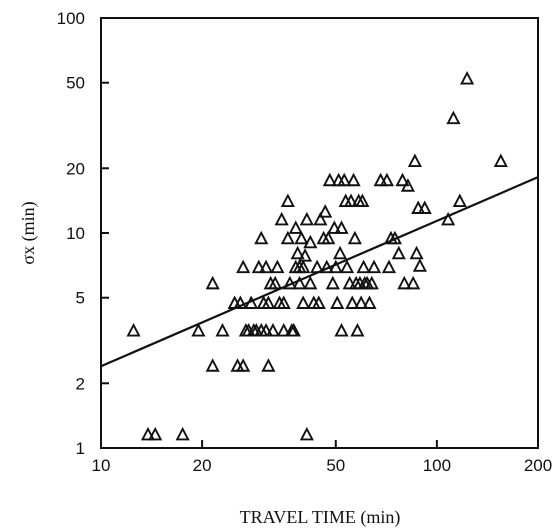 The image size is (555, 529). What do you see at coordinates (71, 18) in the screenshot?
I see `y-tick-label: 100` at bounding box center [71, 18].